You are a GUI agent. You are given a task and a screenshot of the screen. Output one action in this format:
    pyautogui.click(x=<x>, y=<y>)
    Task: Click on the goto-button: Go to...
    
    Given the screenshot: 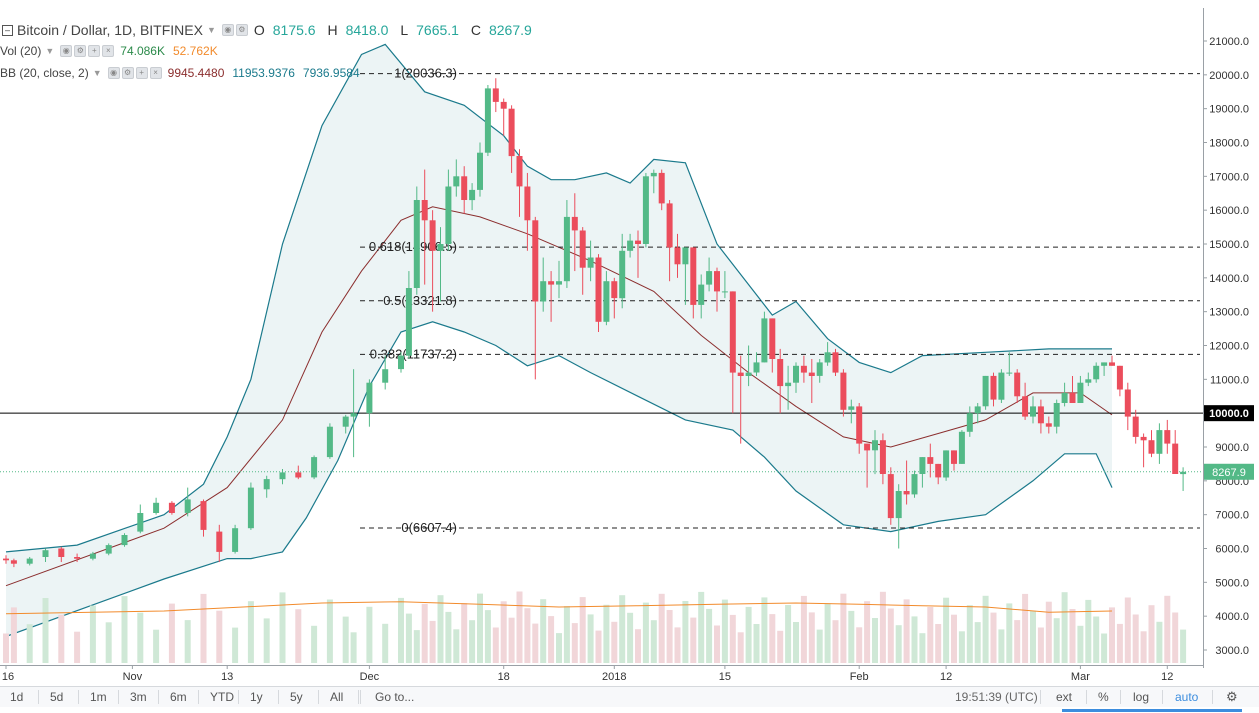 What is the action you would take?
    pyautogui.click(x=395, y=697)
    